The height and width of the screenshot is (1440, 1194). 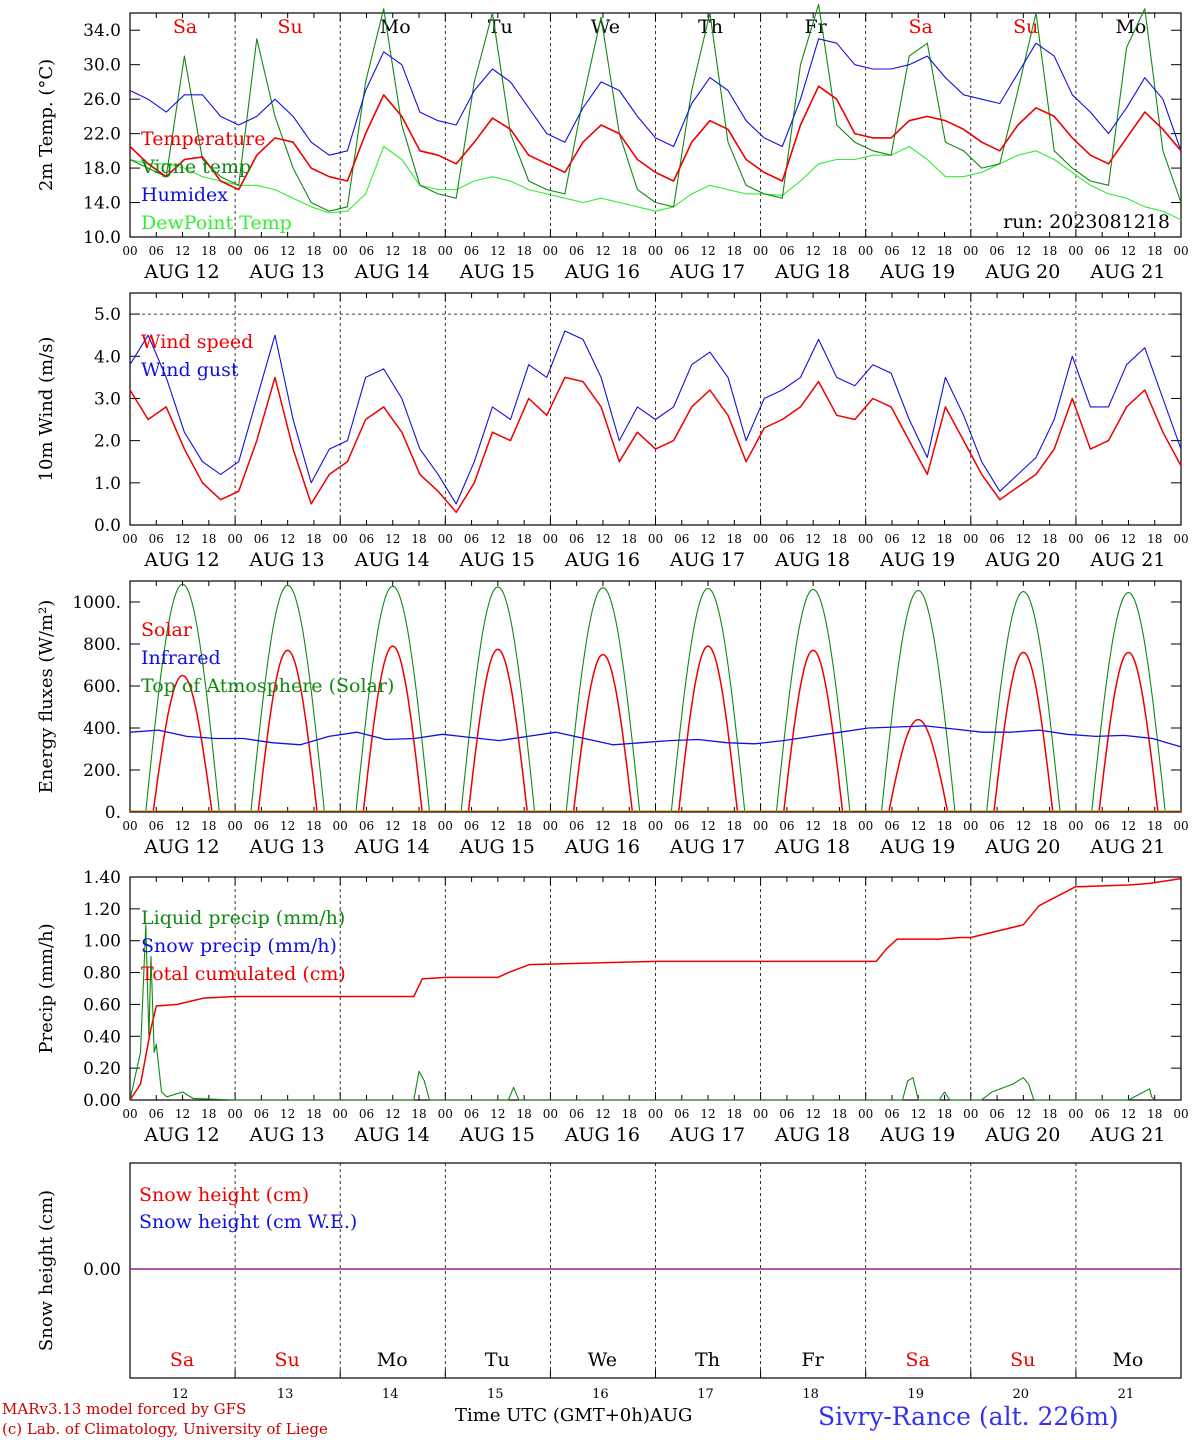 What do you see at coordinates (1021, 1394) in the screenshot?
I see `day-number: 20` at bounding box center [1021, 1394].